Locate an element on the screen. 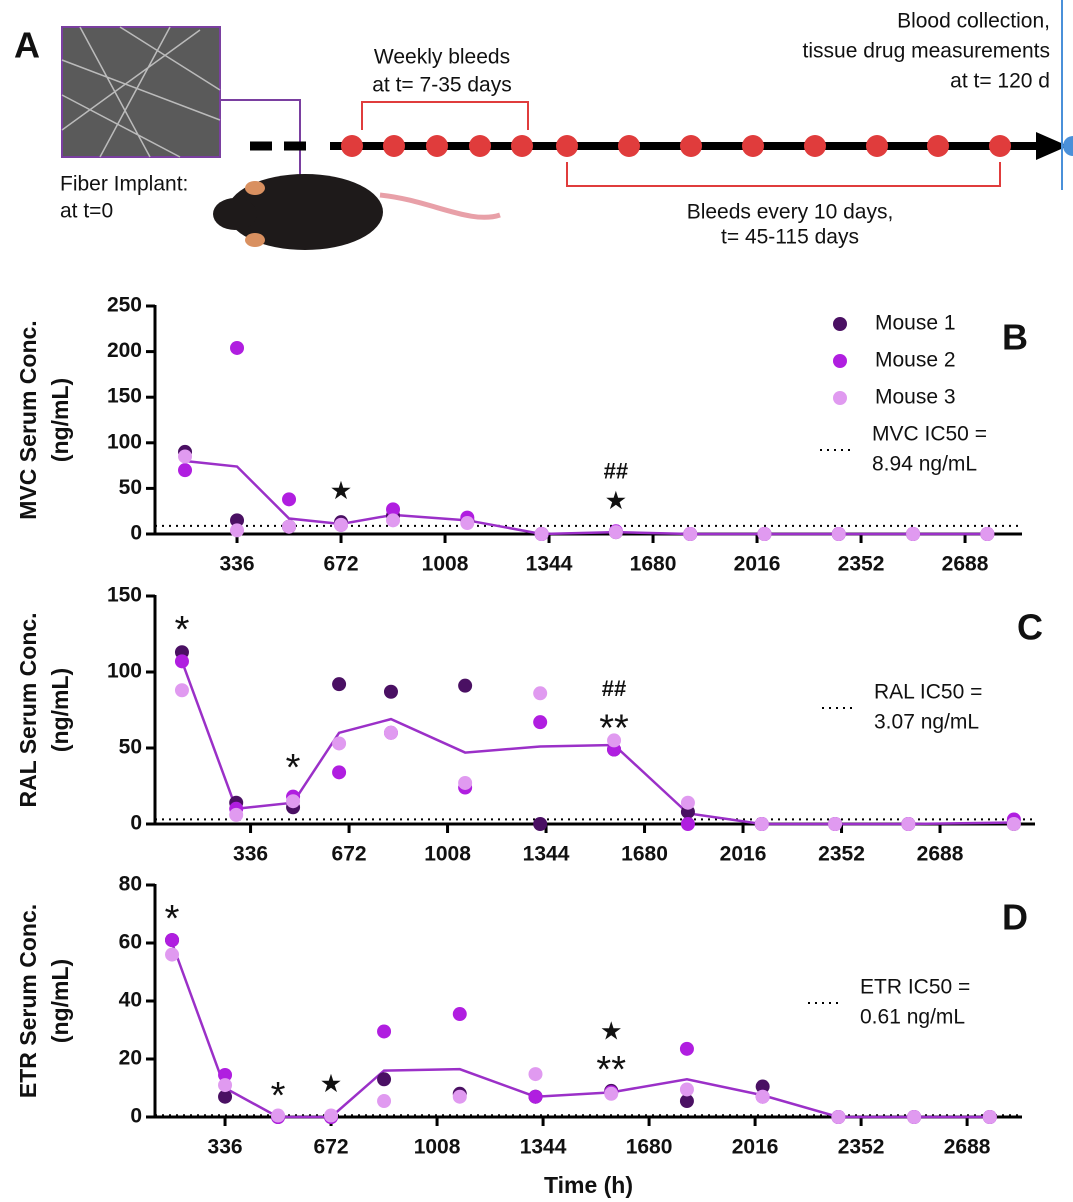 Image resolution: width=1073 pixels, height=1202 pixels. y-tick-label: 40 is located at coordinates (130, 1000).